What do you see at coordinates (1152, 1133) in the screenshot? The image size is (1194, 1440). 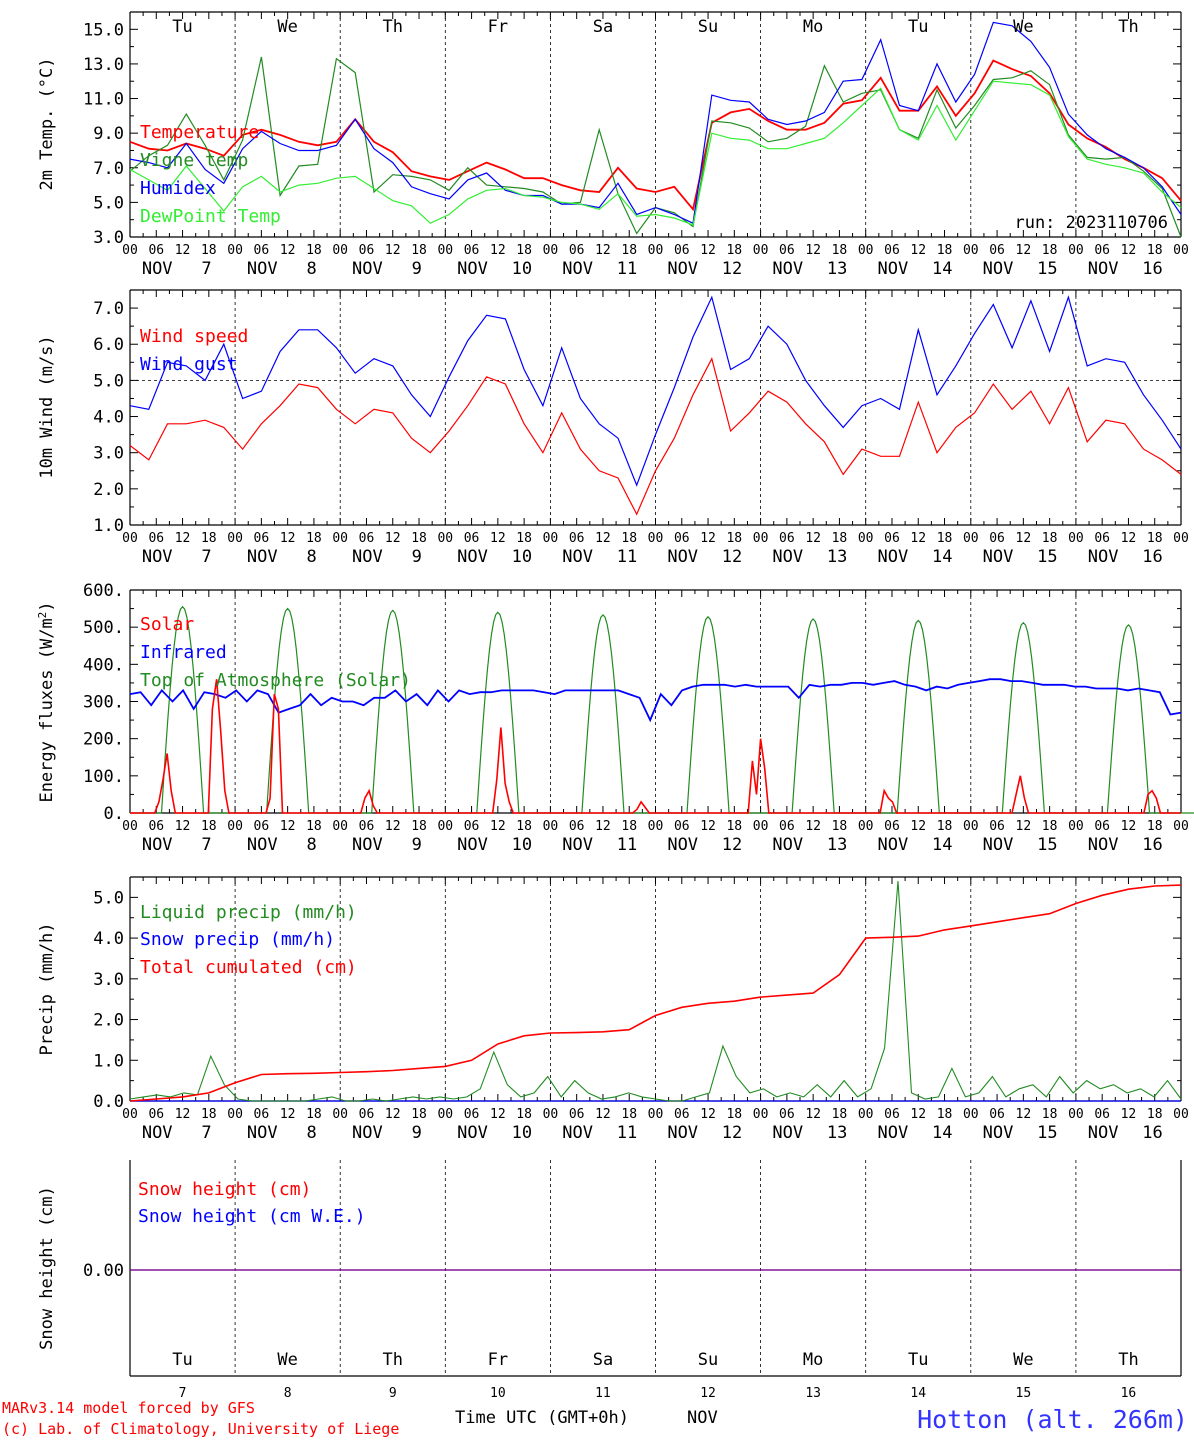 I see `date-label: 16` at bounding box center [1152, 1133].